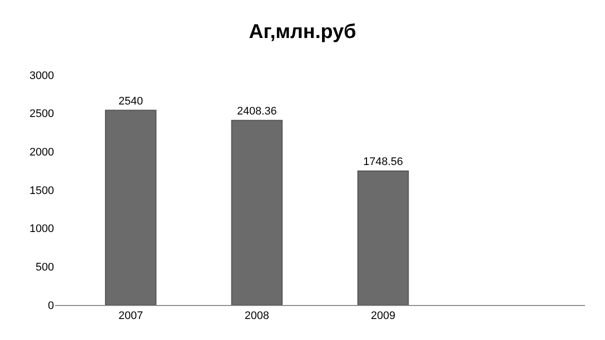 The image size is (605, 340). What do you see at coordinates (130, 101) in the screenshot?
I see `data-label: 2540` at bounding box center [130, 101].